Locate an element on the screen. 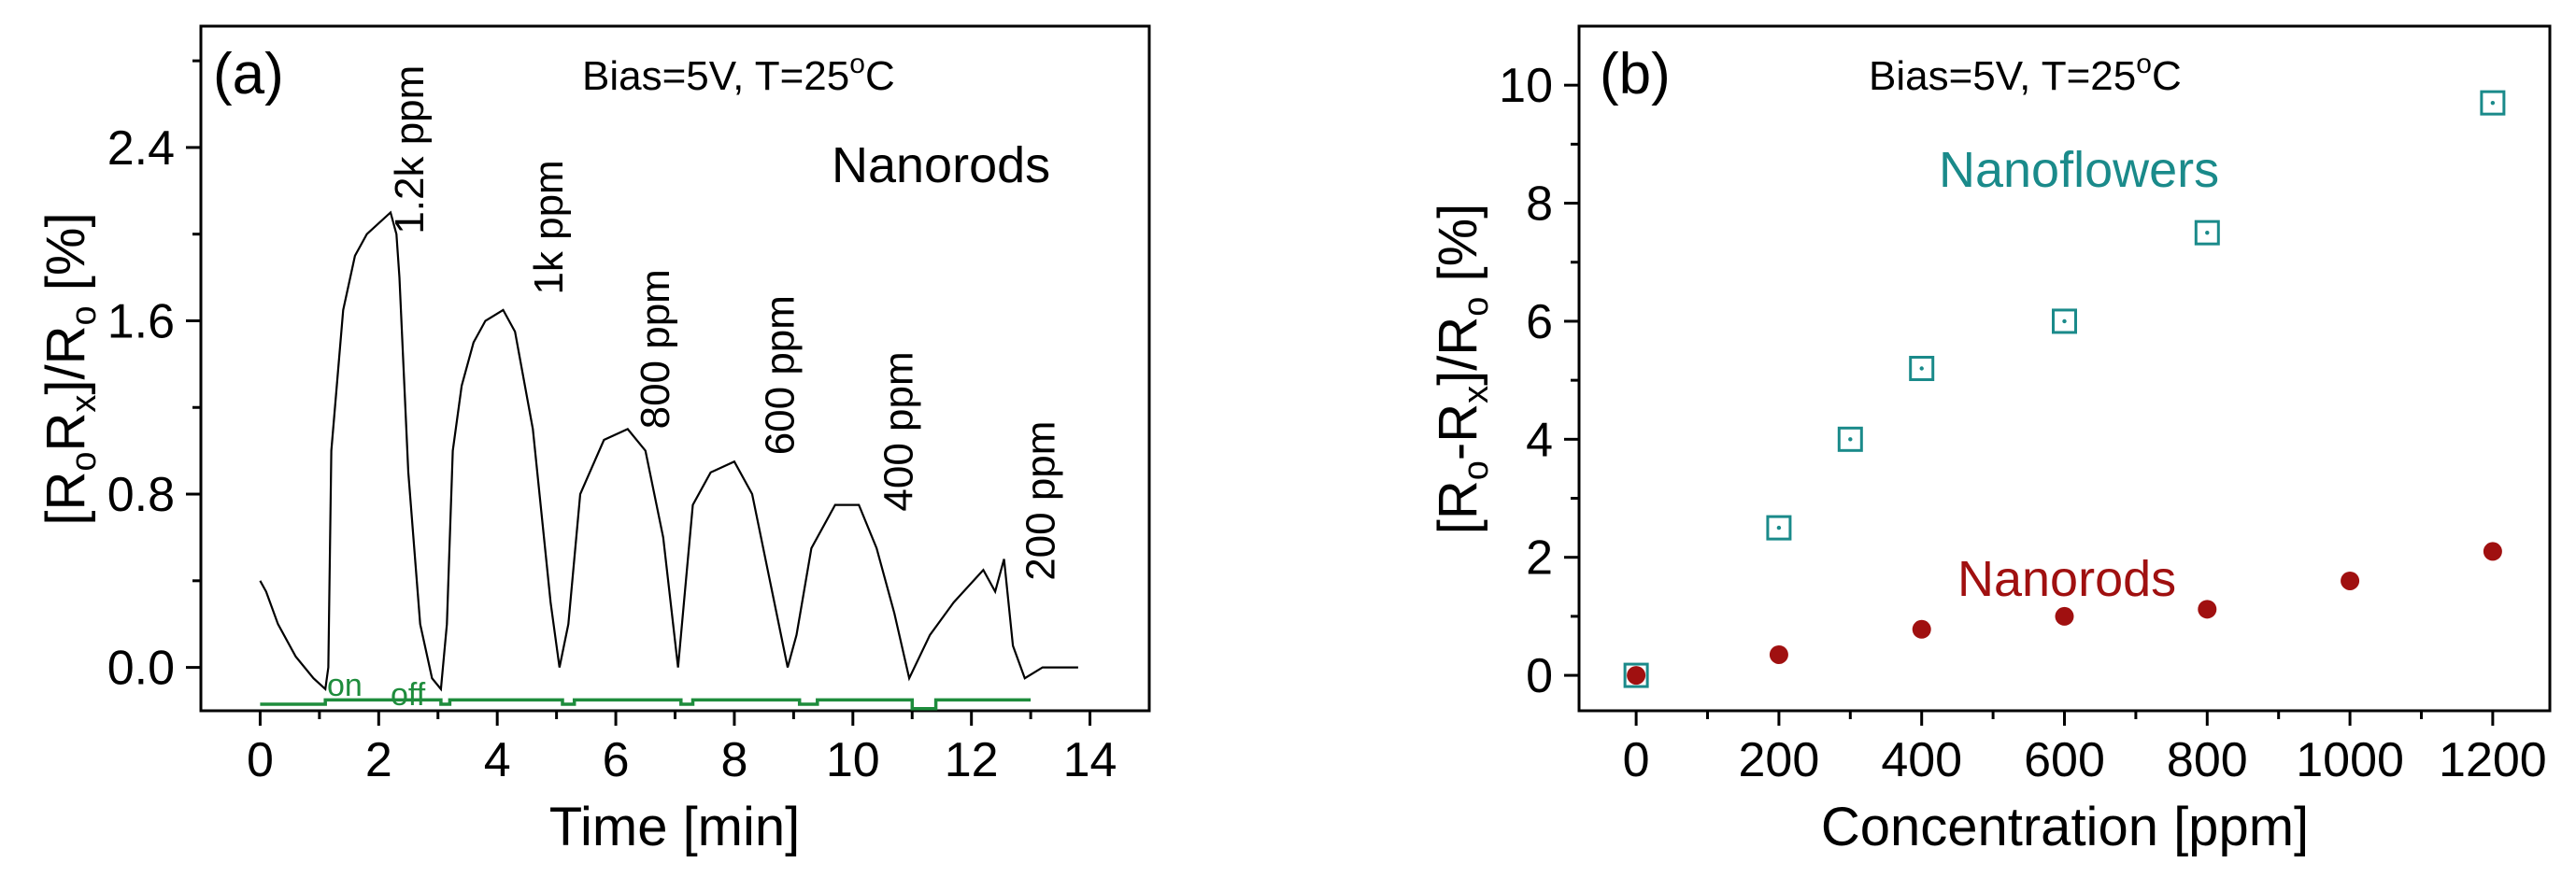  panel-a-label: (a) is located at coordinates (249, 74).